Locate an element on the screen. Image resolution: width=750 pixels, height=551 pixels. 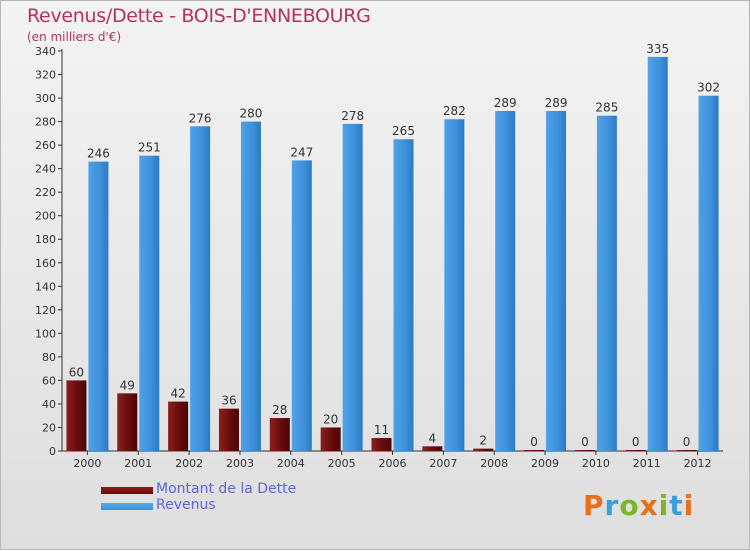
logo-letter: t is located at coordinates (676, 505).